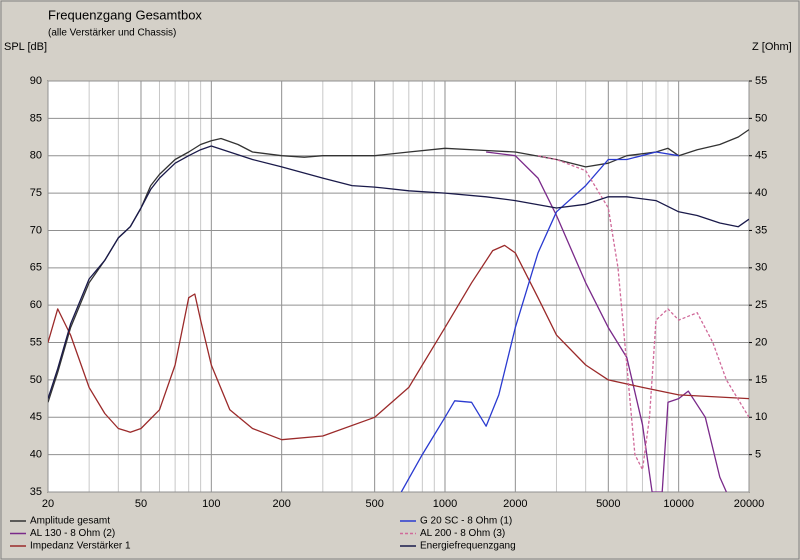 This screenshot has height=560, width=800. I want to click on x-tick-label: 500, so click(374, 504).